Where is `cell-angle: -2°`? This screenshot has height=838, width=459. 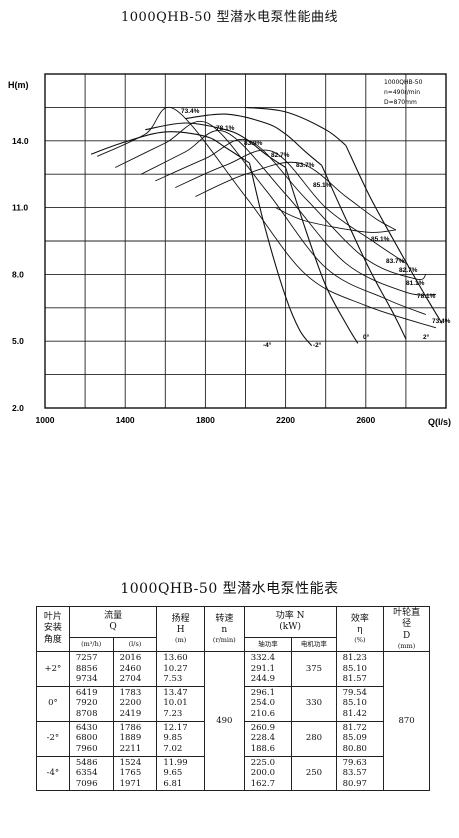
cell-angle: -2° is located at coordinates (53, 738).